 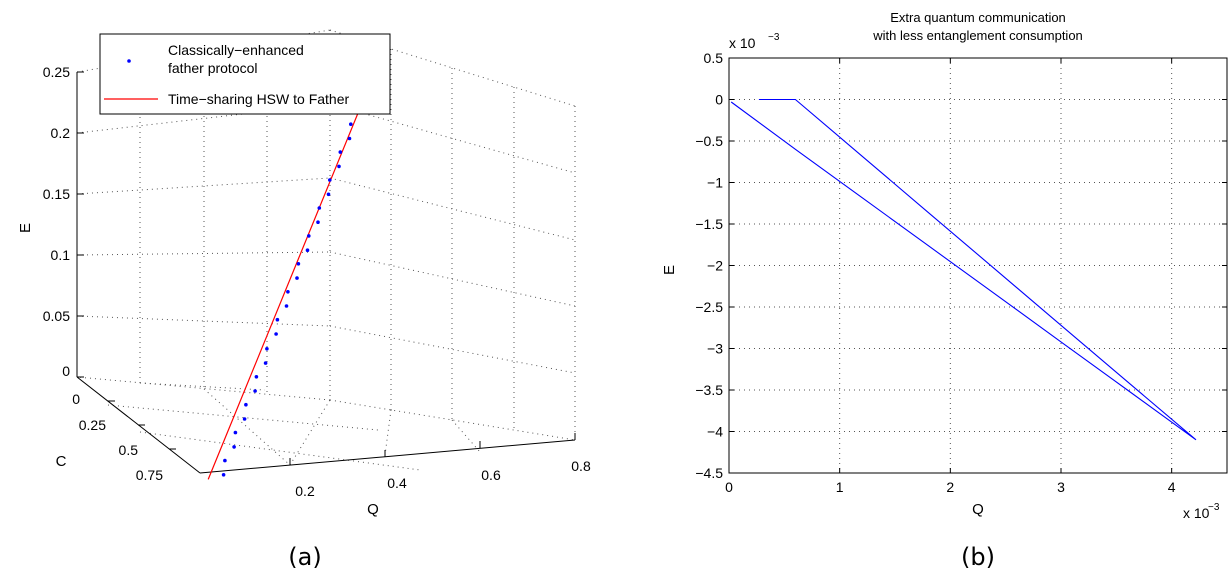 What do you see at coordinates (258, 99) in the screenshot?
I see `legend-entry-label: Time−sharing HSW to Father` at bounding box center [258, 99].